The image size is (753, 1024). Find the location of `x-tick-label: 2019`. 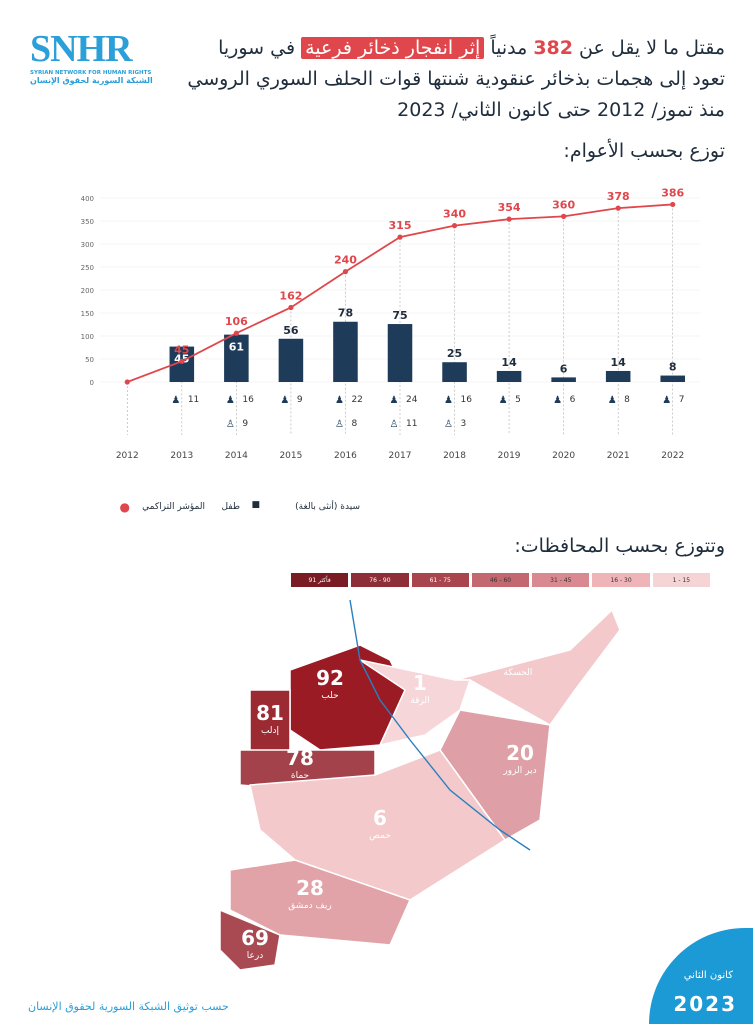

x-tick-label: 2019 is located at coordinates (509, 456).